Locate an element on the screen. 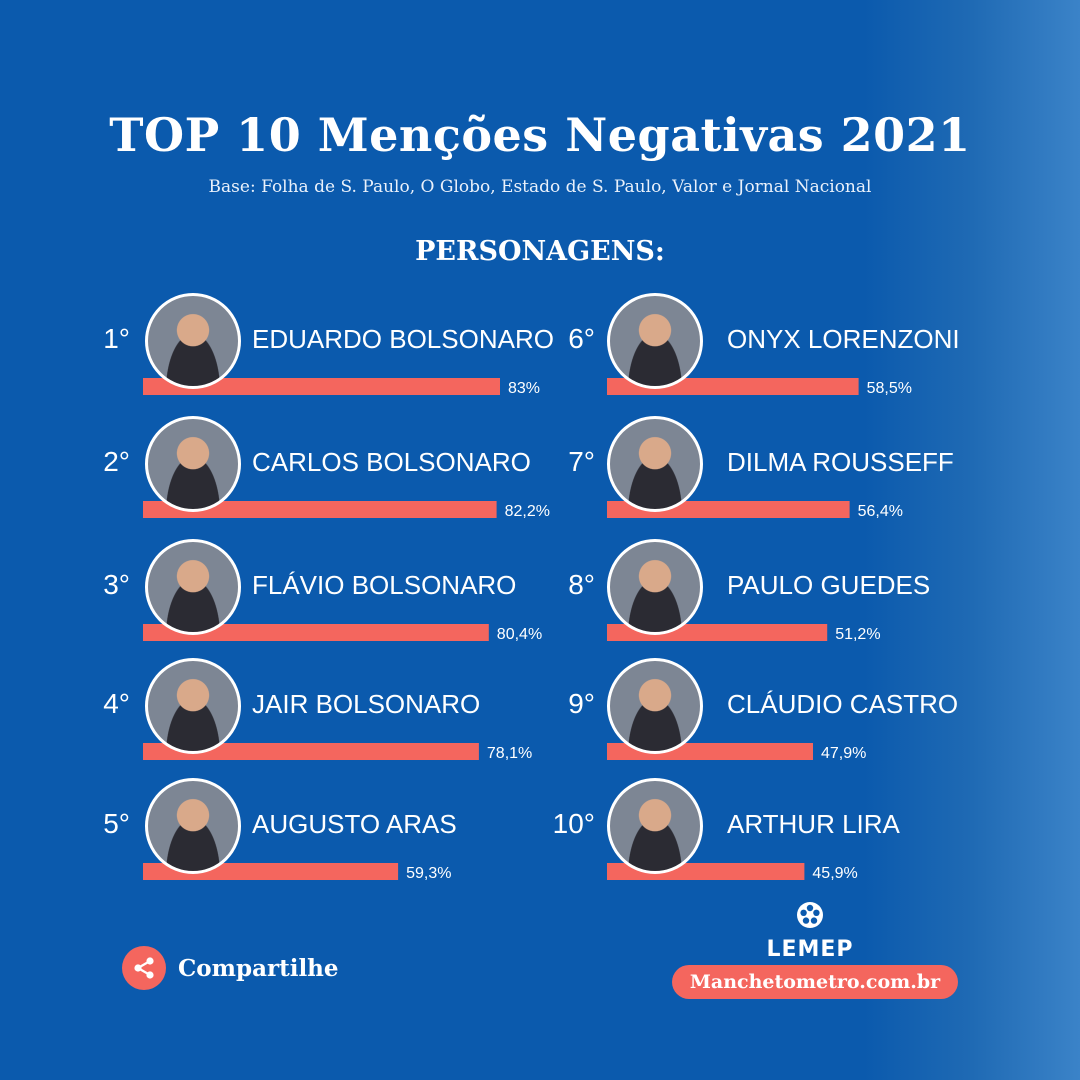 This screenshot has height=1080, width=1080. person-name: CLÁUDIO CASTRO is located at coordinates (843, 704).